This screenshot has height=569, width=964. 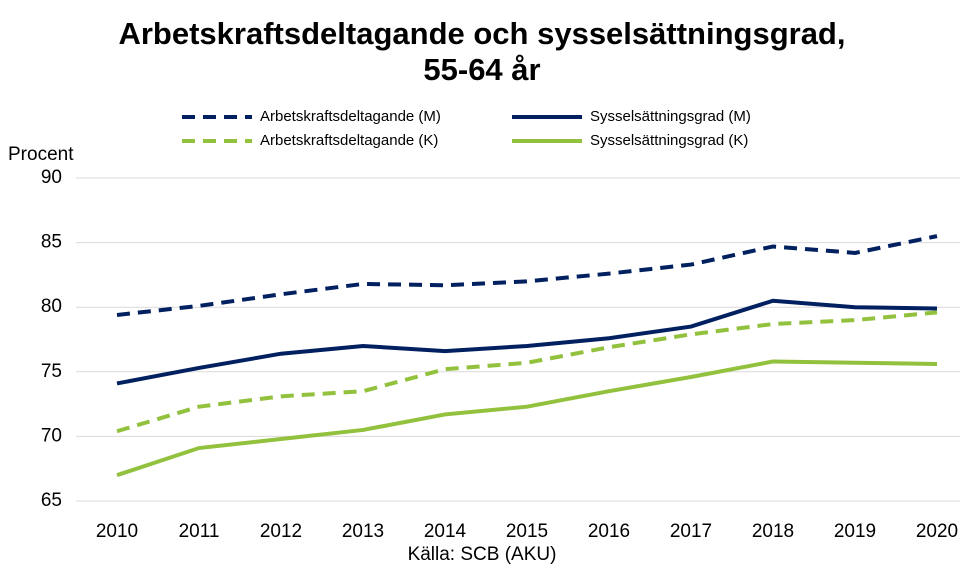 I want to click on x-tick-label: 2010, so click(x=117, y=531).